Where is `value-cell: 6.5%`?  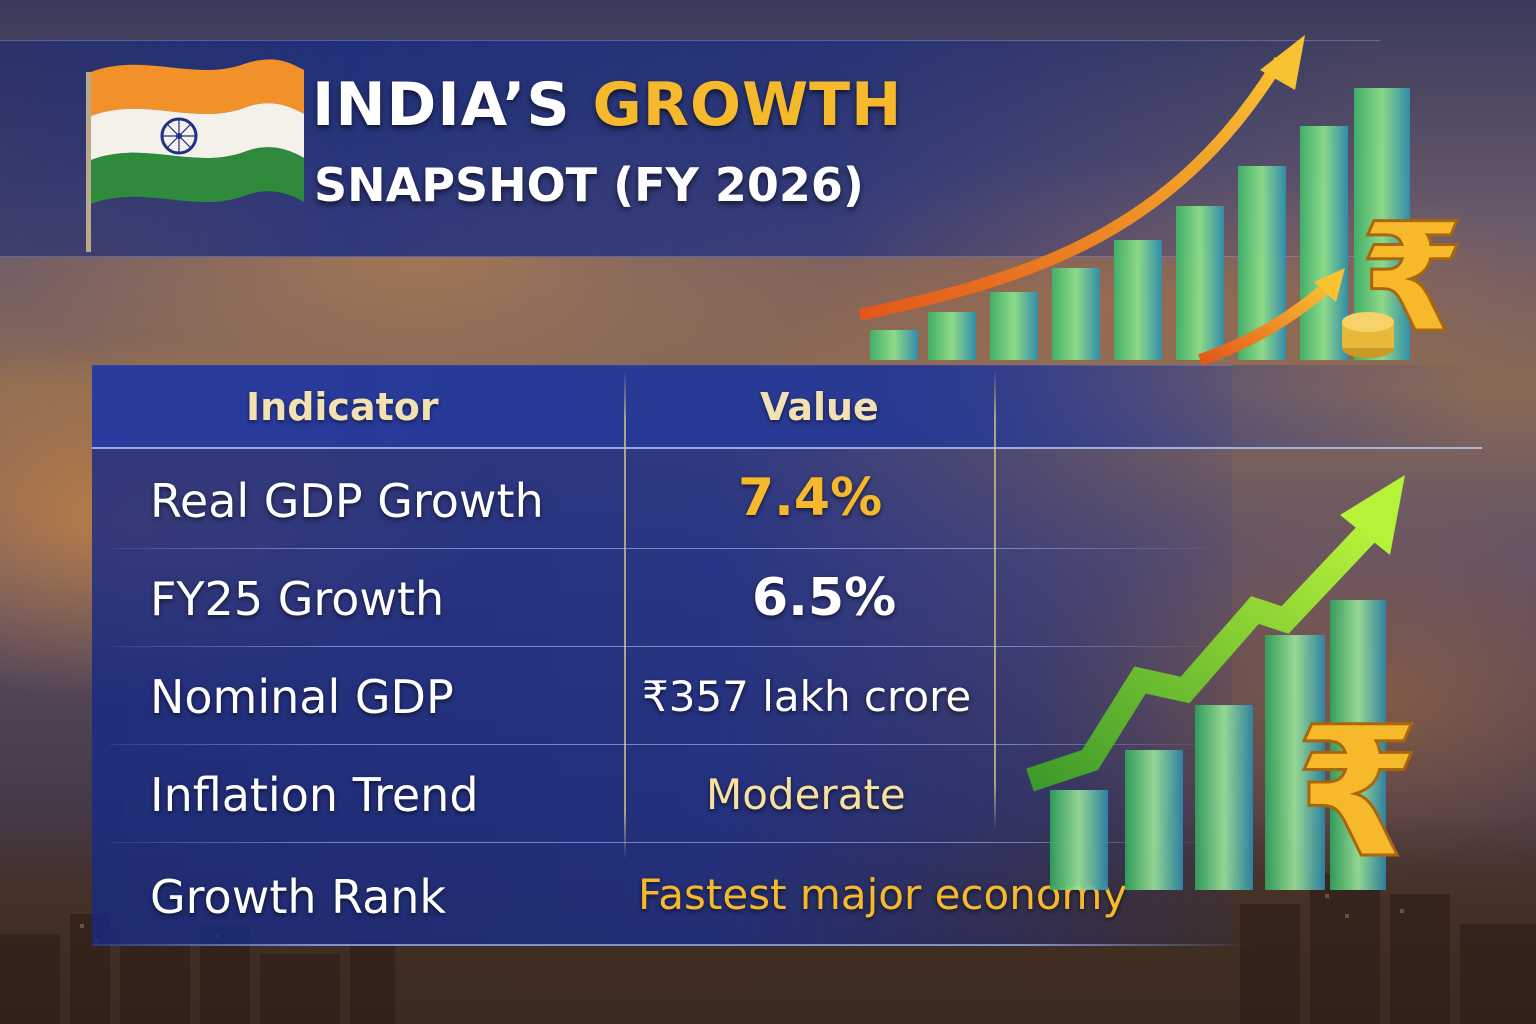 value-cell: 6.5% is located at coordinates (824, 598).